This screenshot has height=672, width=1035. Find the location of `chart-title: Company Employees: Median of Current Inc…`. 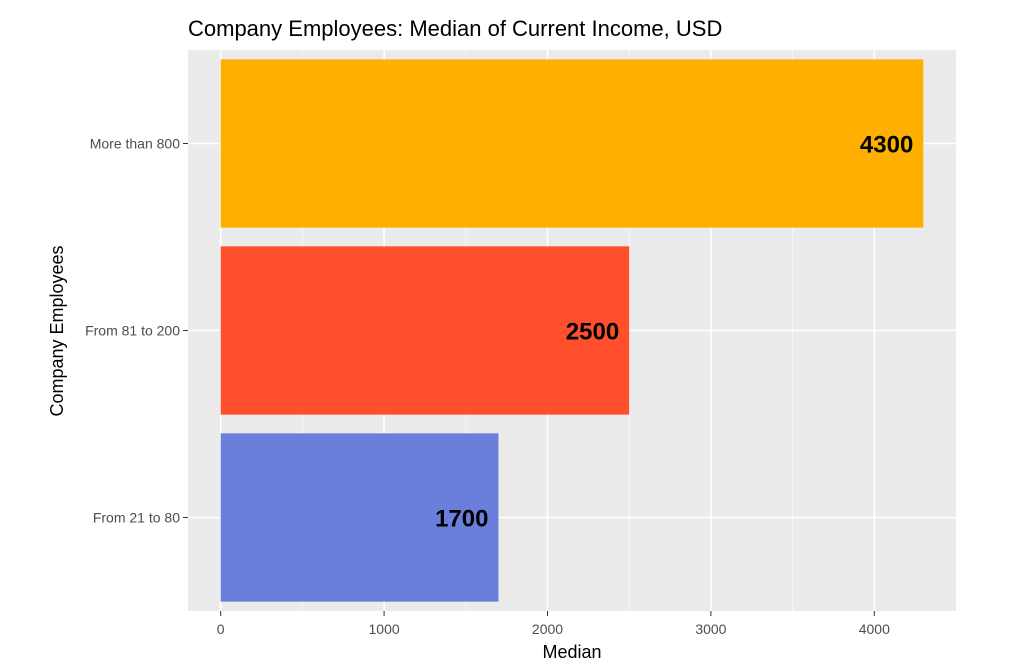

chart-title: Company Employees: Median of Current Inc… is located at coordinates (455, 28).